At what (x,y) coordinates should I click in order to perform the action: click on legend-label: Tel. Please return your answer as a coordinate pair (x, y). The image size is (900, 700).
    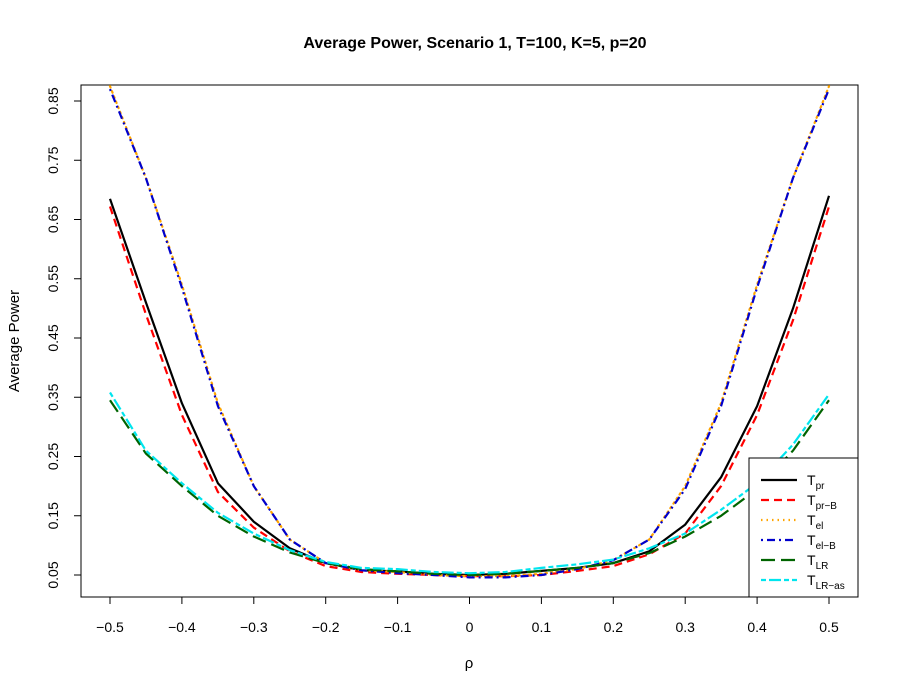
    Looking at the image, I should click on (815, 522).